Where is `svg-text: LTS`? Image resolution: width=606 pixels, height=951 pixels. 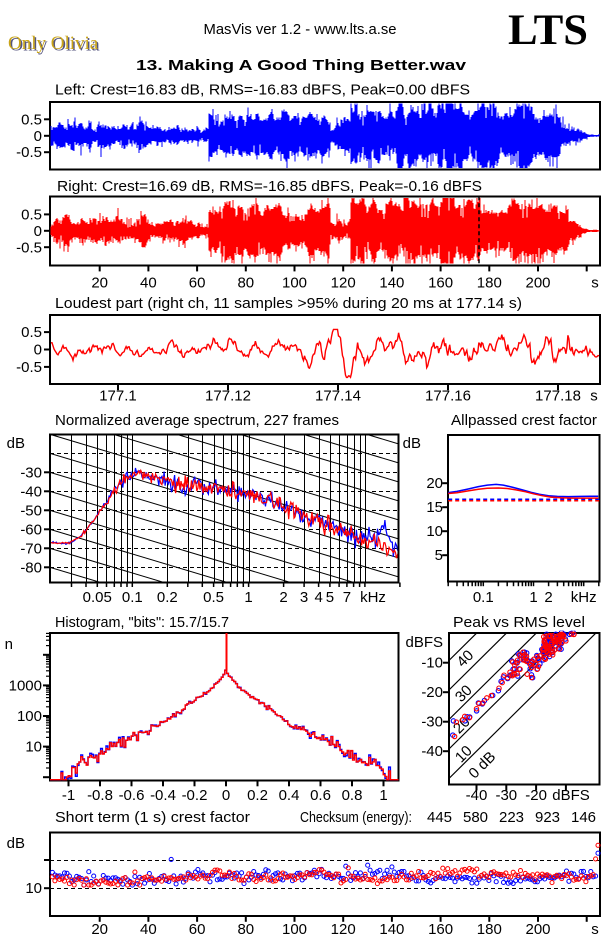
svg-text: LTS is located at coordinates (548, 30).